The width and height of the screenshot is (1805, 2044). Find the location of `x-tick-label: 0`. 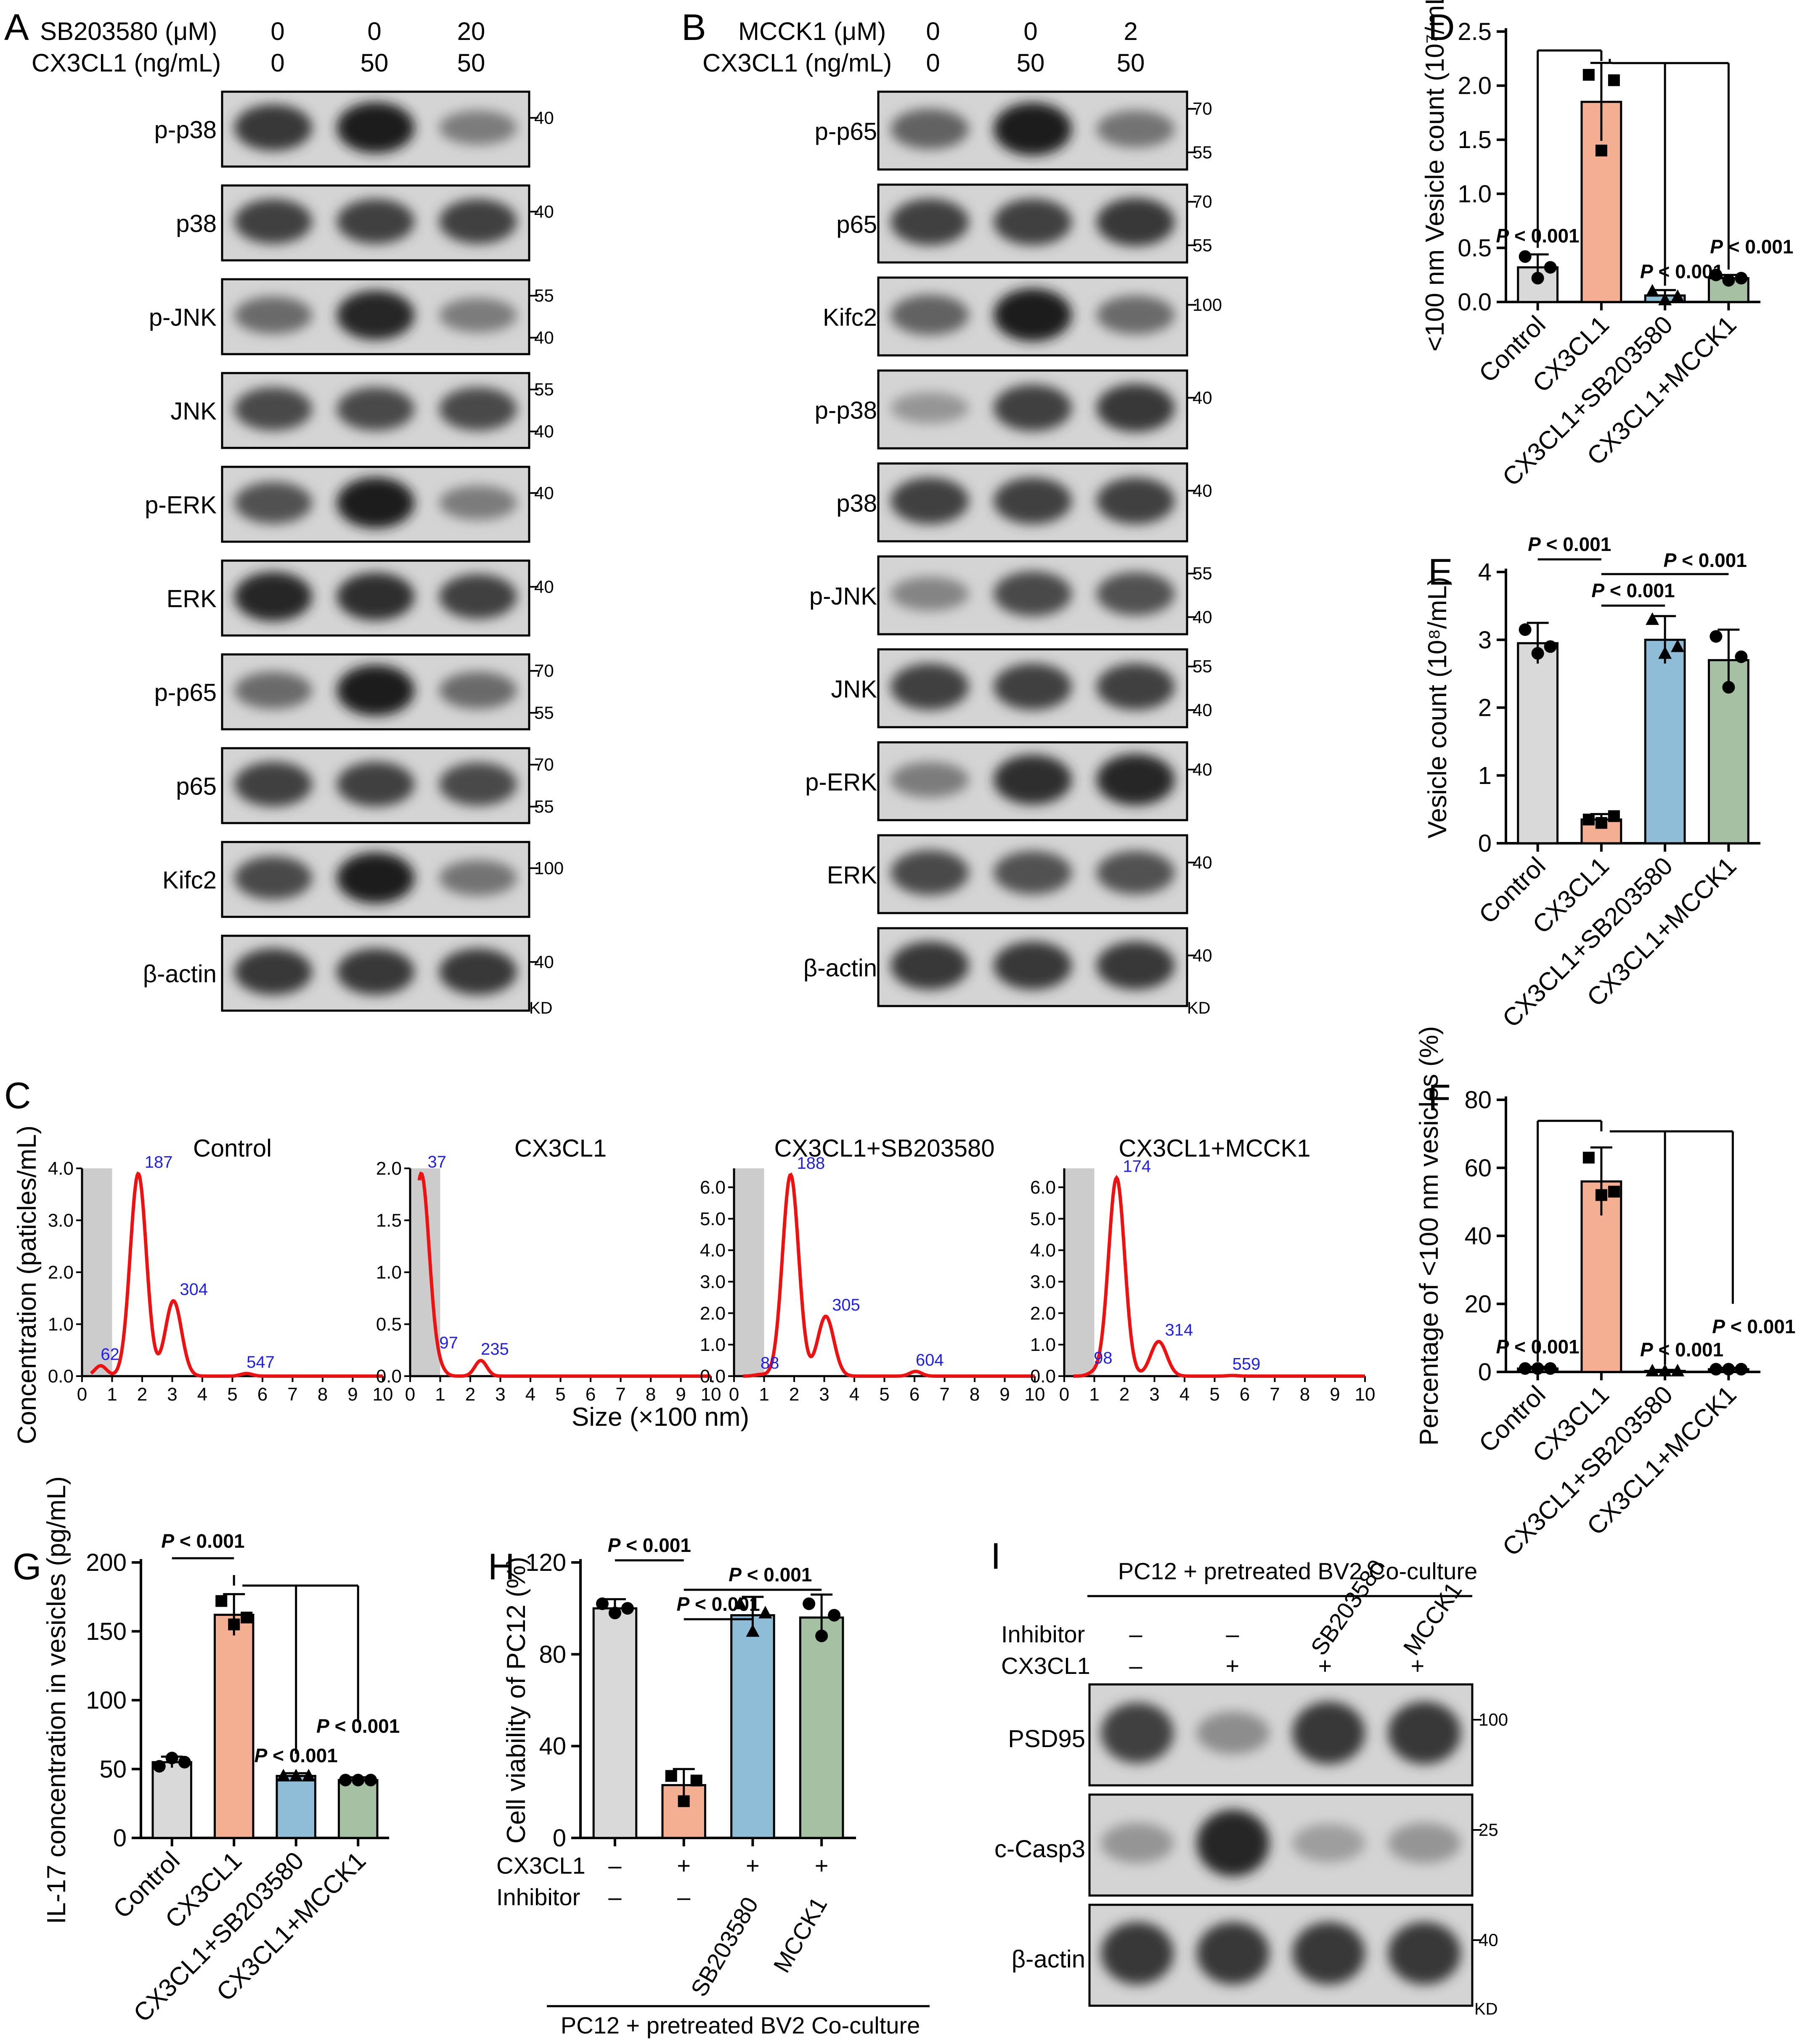

x-tick-label: 0 is located at coordinates (82, 1394).